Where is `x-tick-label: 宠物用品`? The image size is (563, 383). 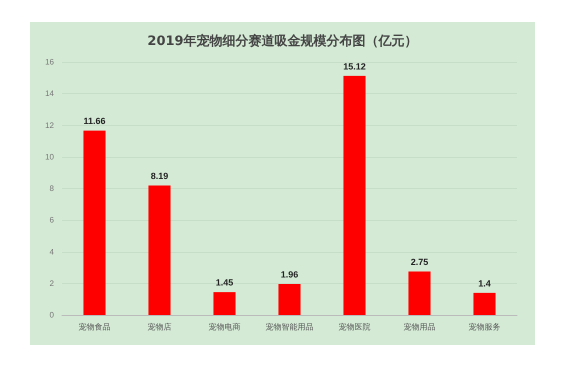 x-tick-label: 宠物用品 is located at coordinates (420, 327).